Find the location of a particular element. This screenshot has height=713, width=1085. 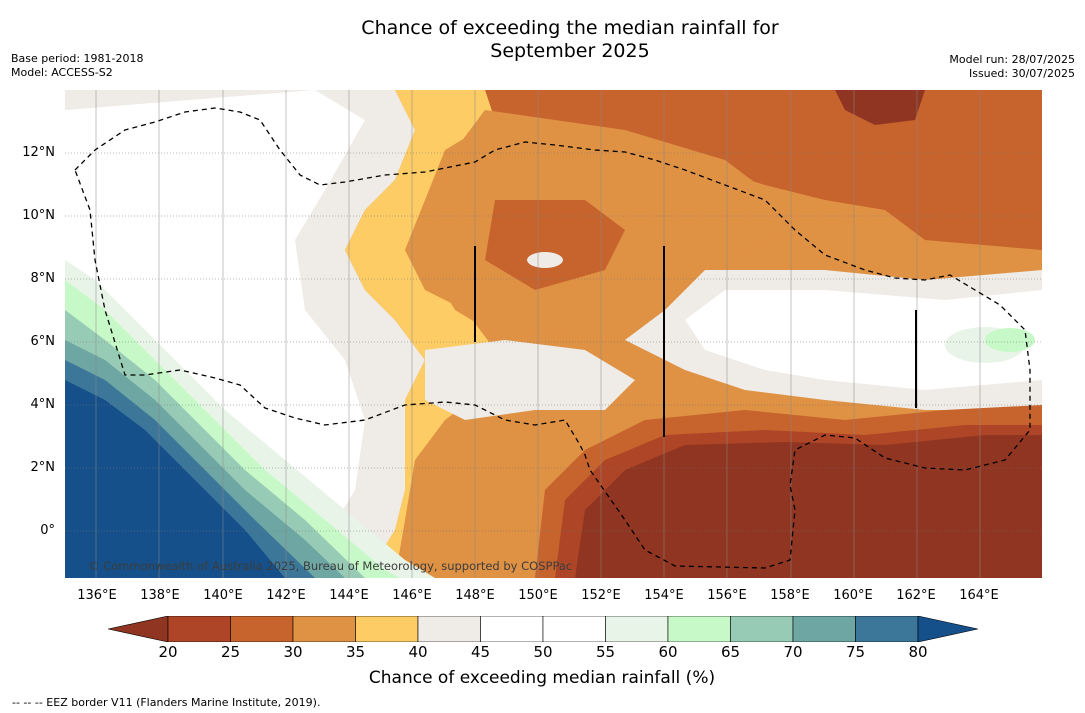

lon-label-160e: 160°E is located at coordinates (853, 595).